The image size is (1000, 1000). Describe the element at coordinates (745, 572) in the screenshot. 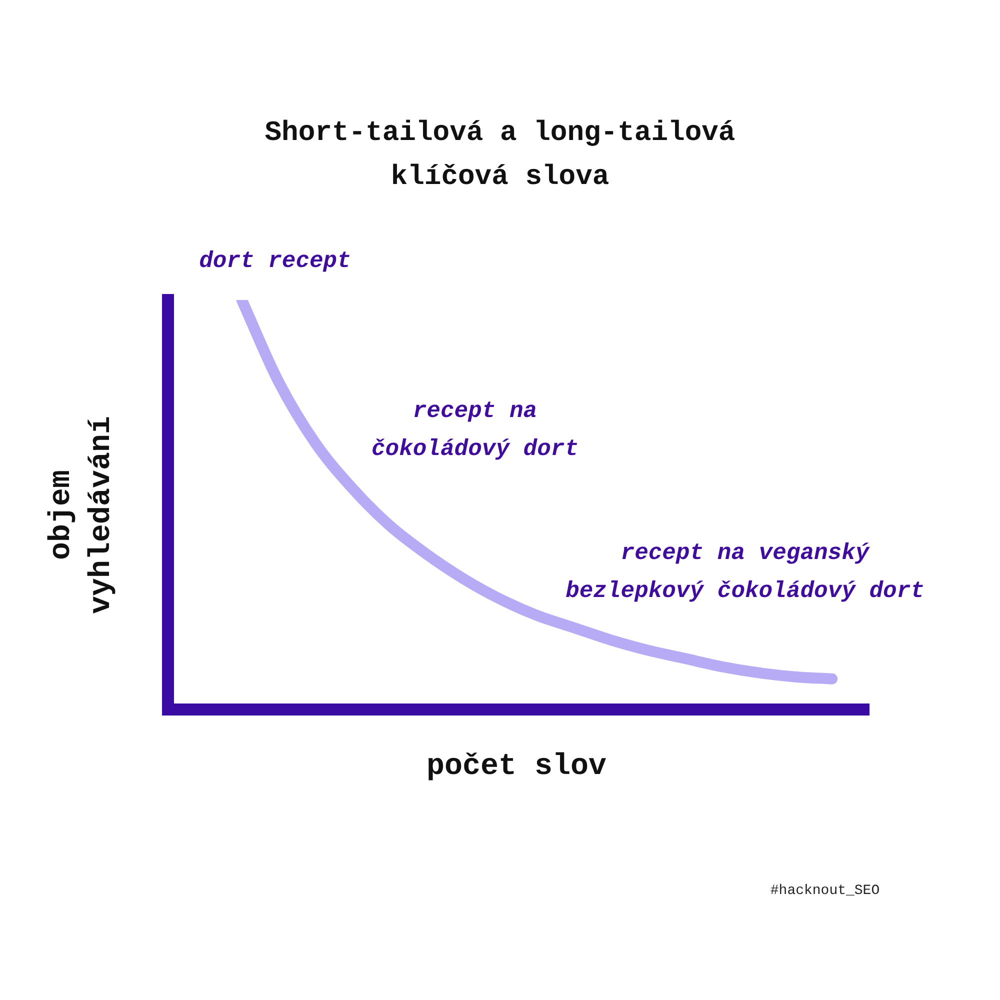

I see `annotation: recept na veganský bezlepkový čokoládový dort` at that location.